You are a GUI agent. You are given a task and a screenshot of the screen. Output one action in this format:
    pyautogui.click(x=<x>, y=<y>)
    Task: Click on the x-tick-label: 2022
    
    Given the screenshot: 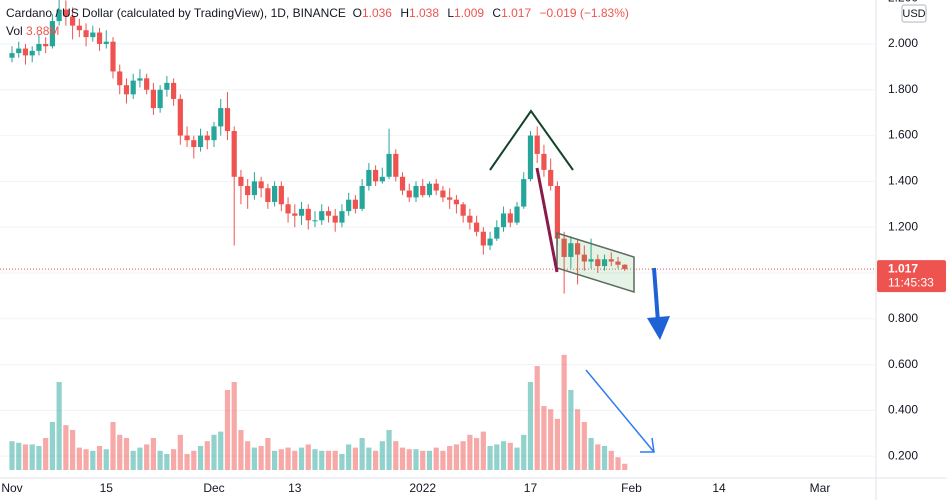 What is the action you would take?
    pyautogui.click(x=422, y=488)
    